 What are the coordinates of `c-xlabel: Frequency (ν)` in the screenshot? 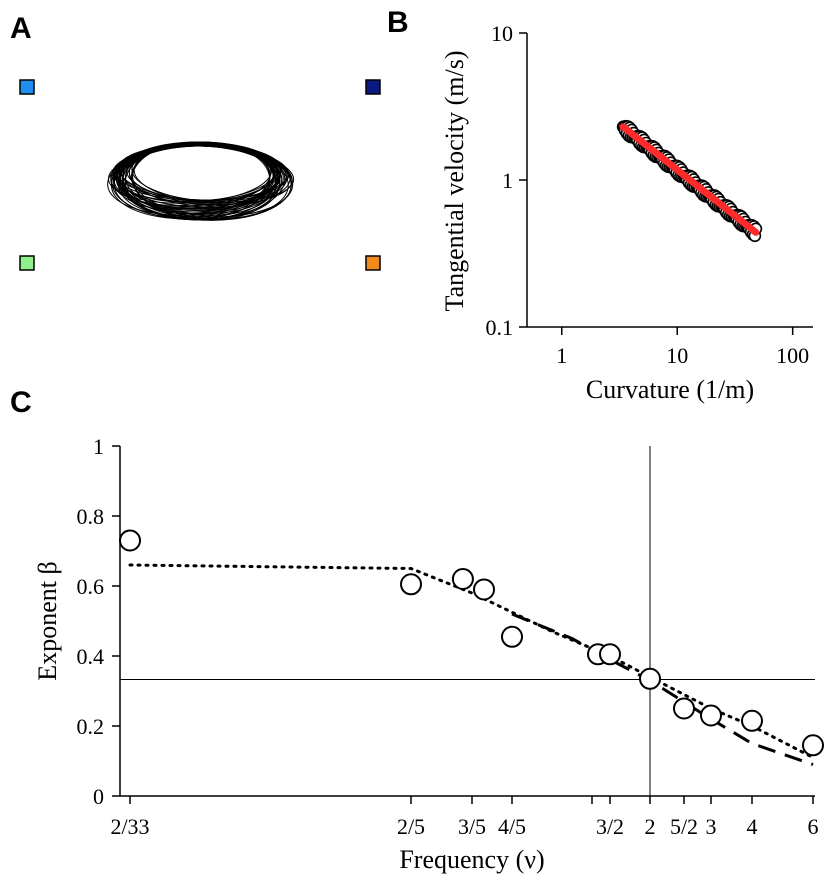 It's located at (471, 859).